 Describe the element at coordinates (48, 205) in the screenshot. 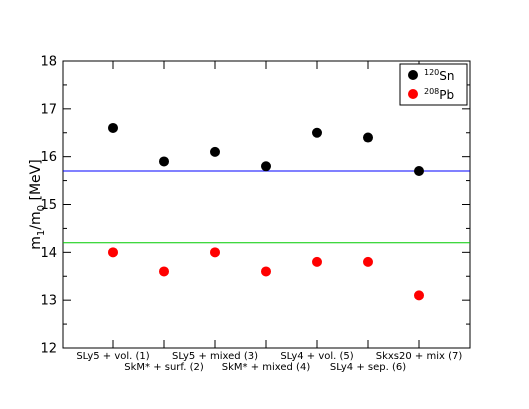

I see `y-tick-label: 15` at that location.